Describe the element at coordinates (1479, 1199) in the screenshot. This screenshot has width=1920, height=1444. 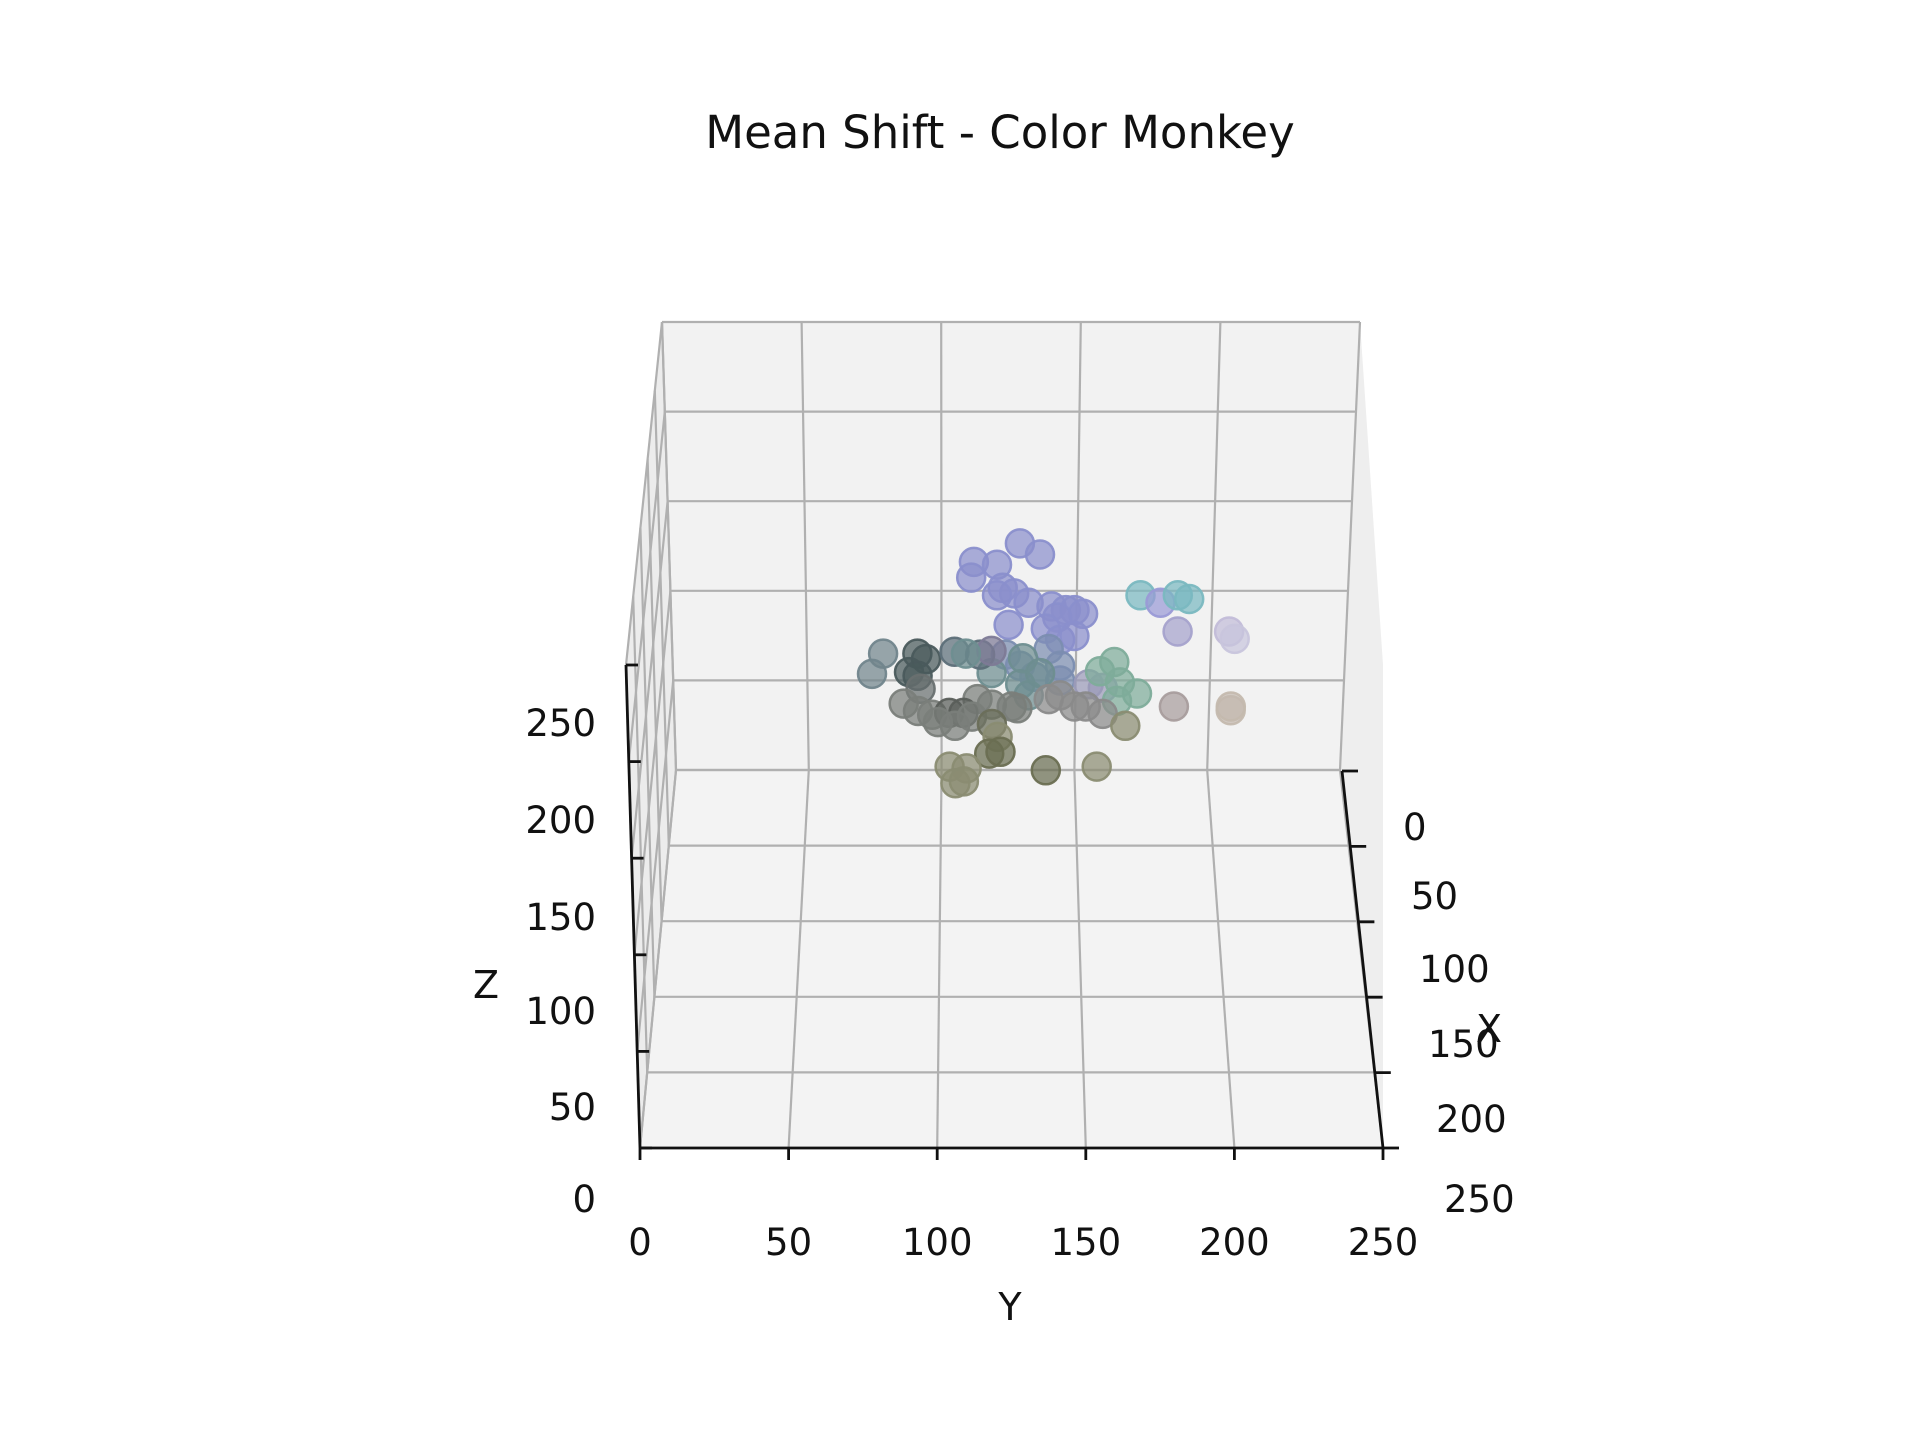
I see `x-tick-label: 250` at that location.